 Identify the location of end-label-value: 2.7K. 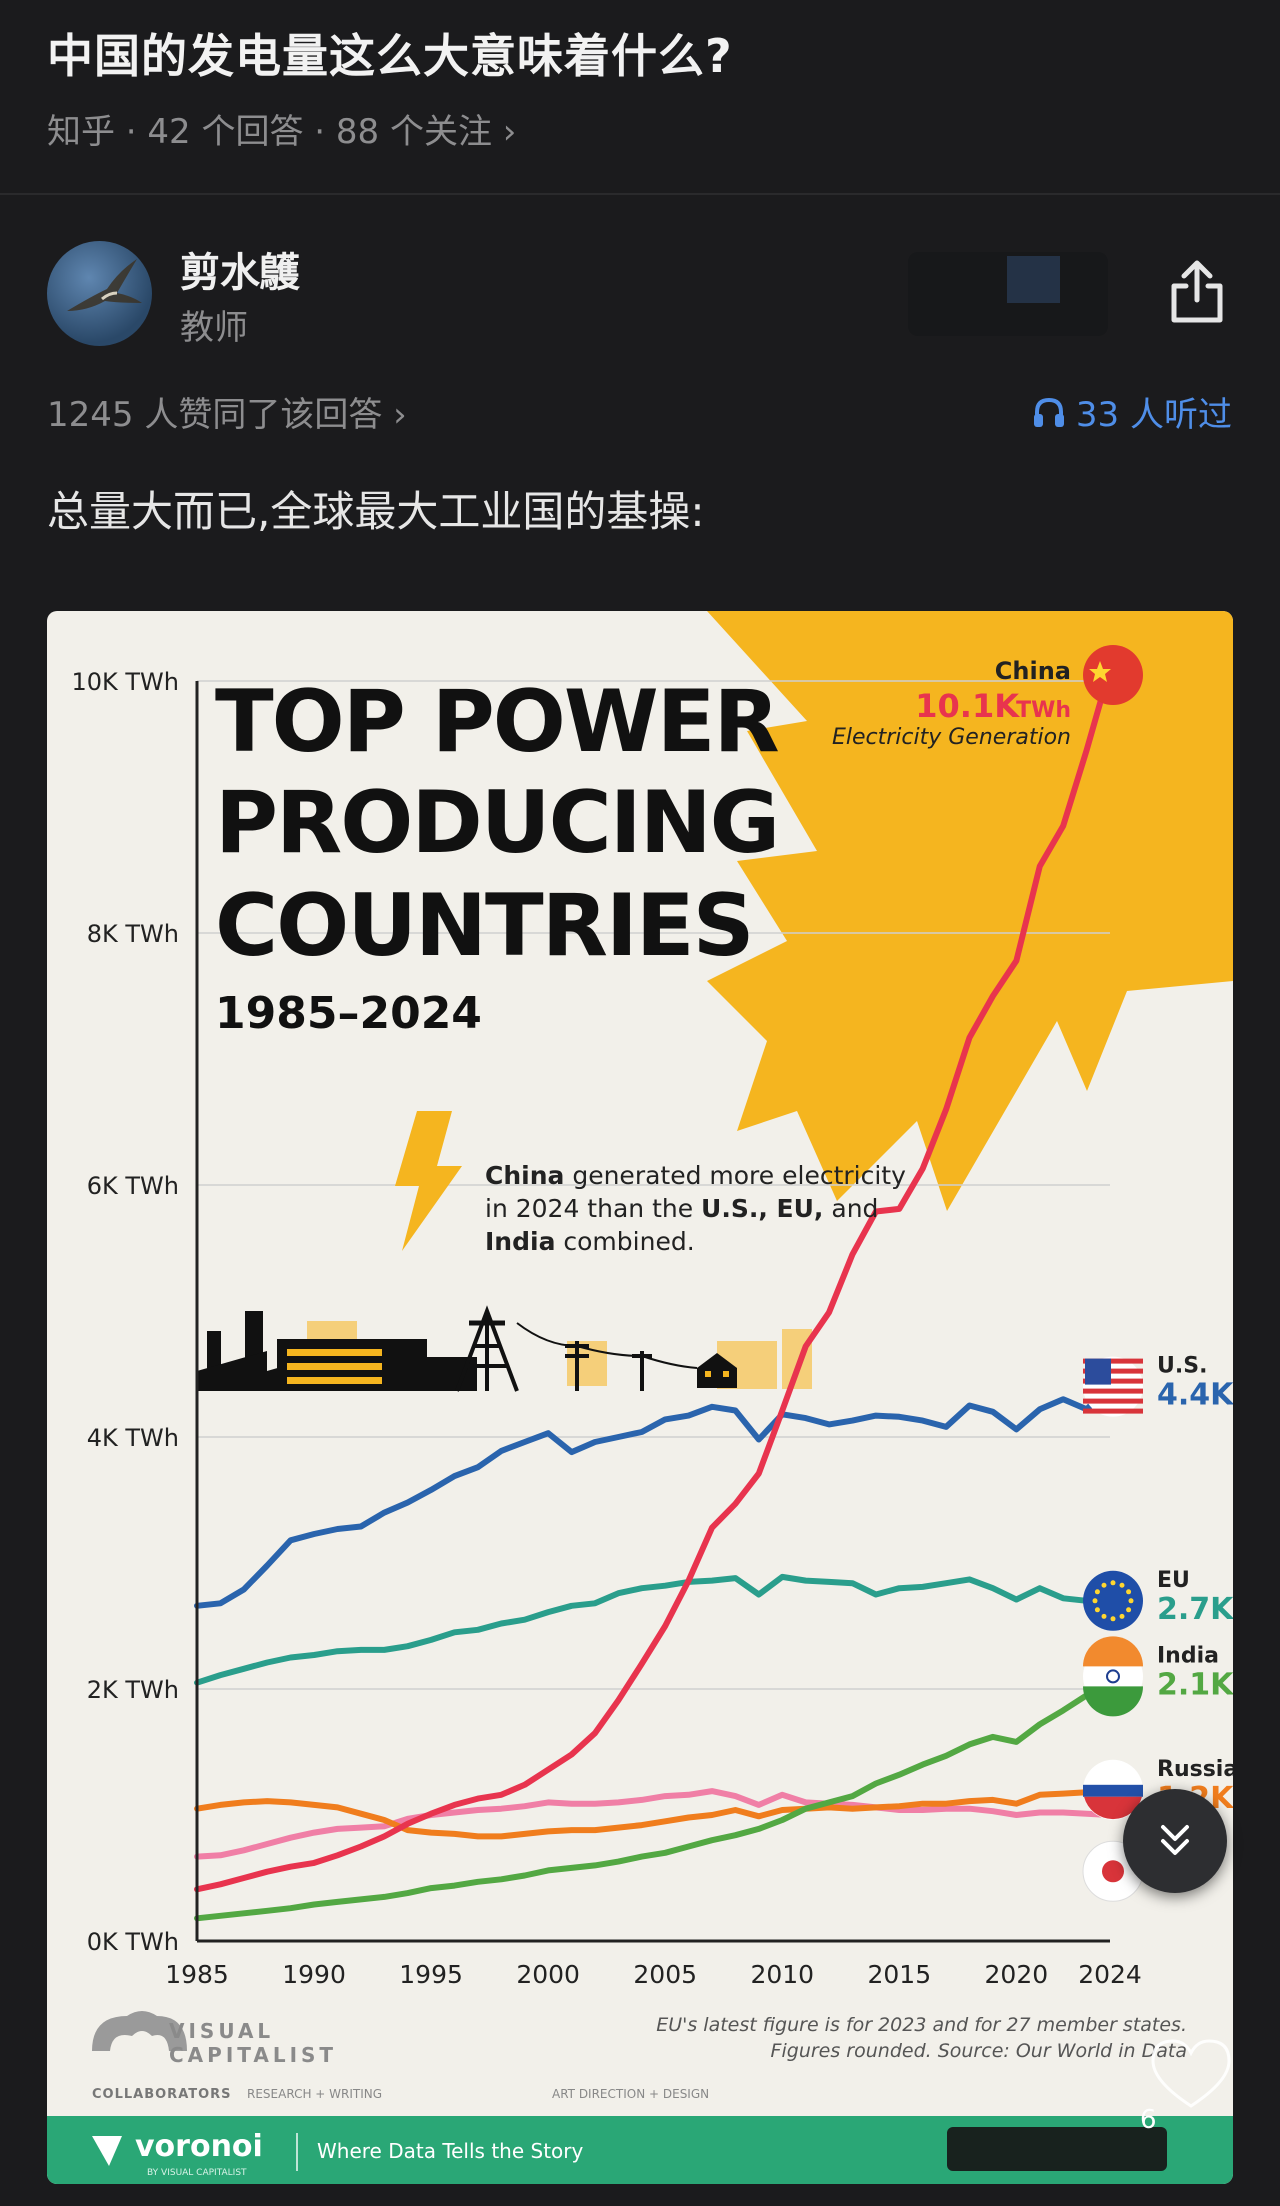
(1195, 1609).